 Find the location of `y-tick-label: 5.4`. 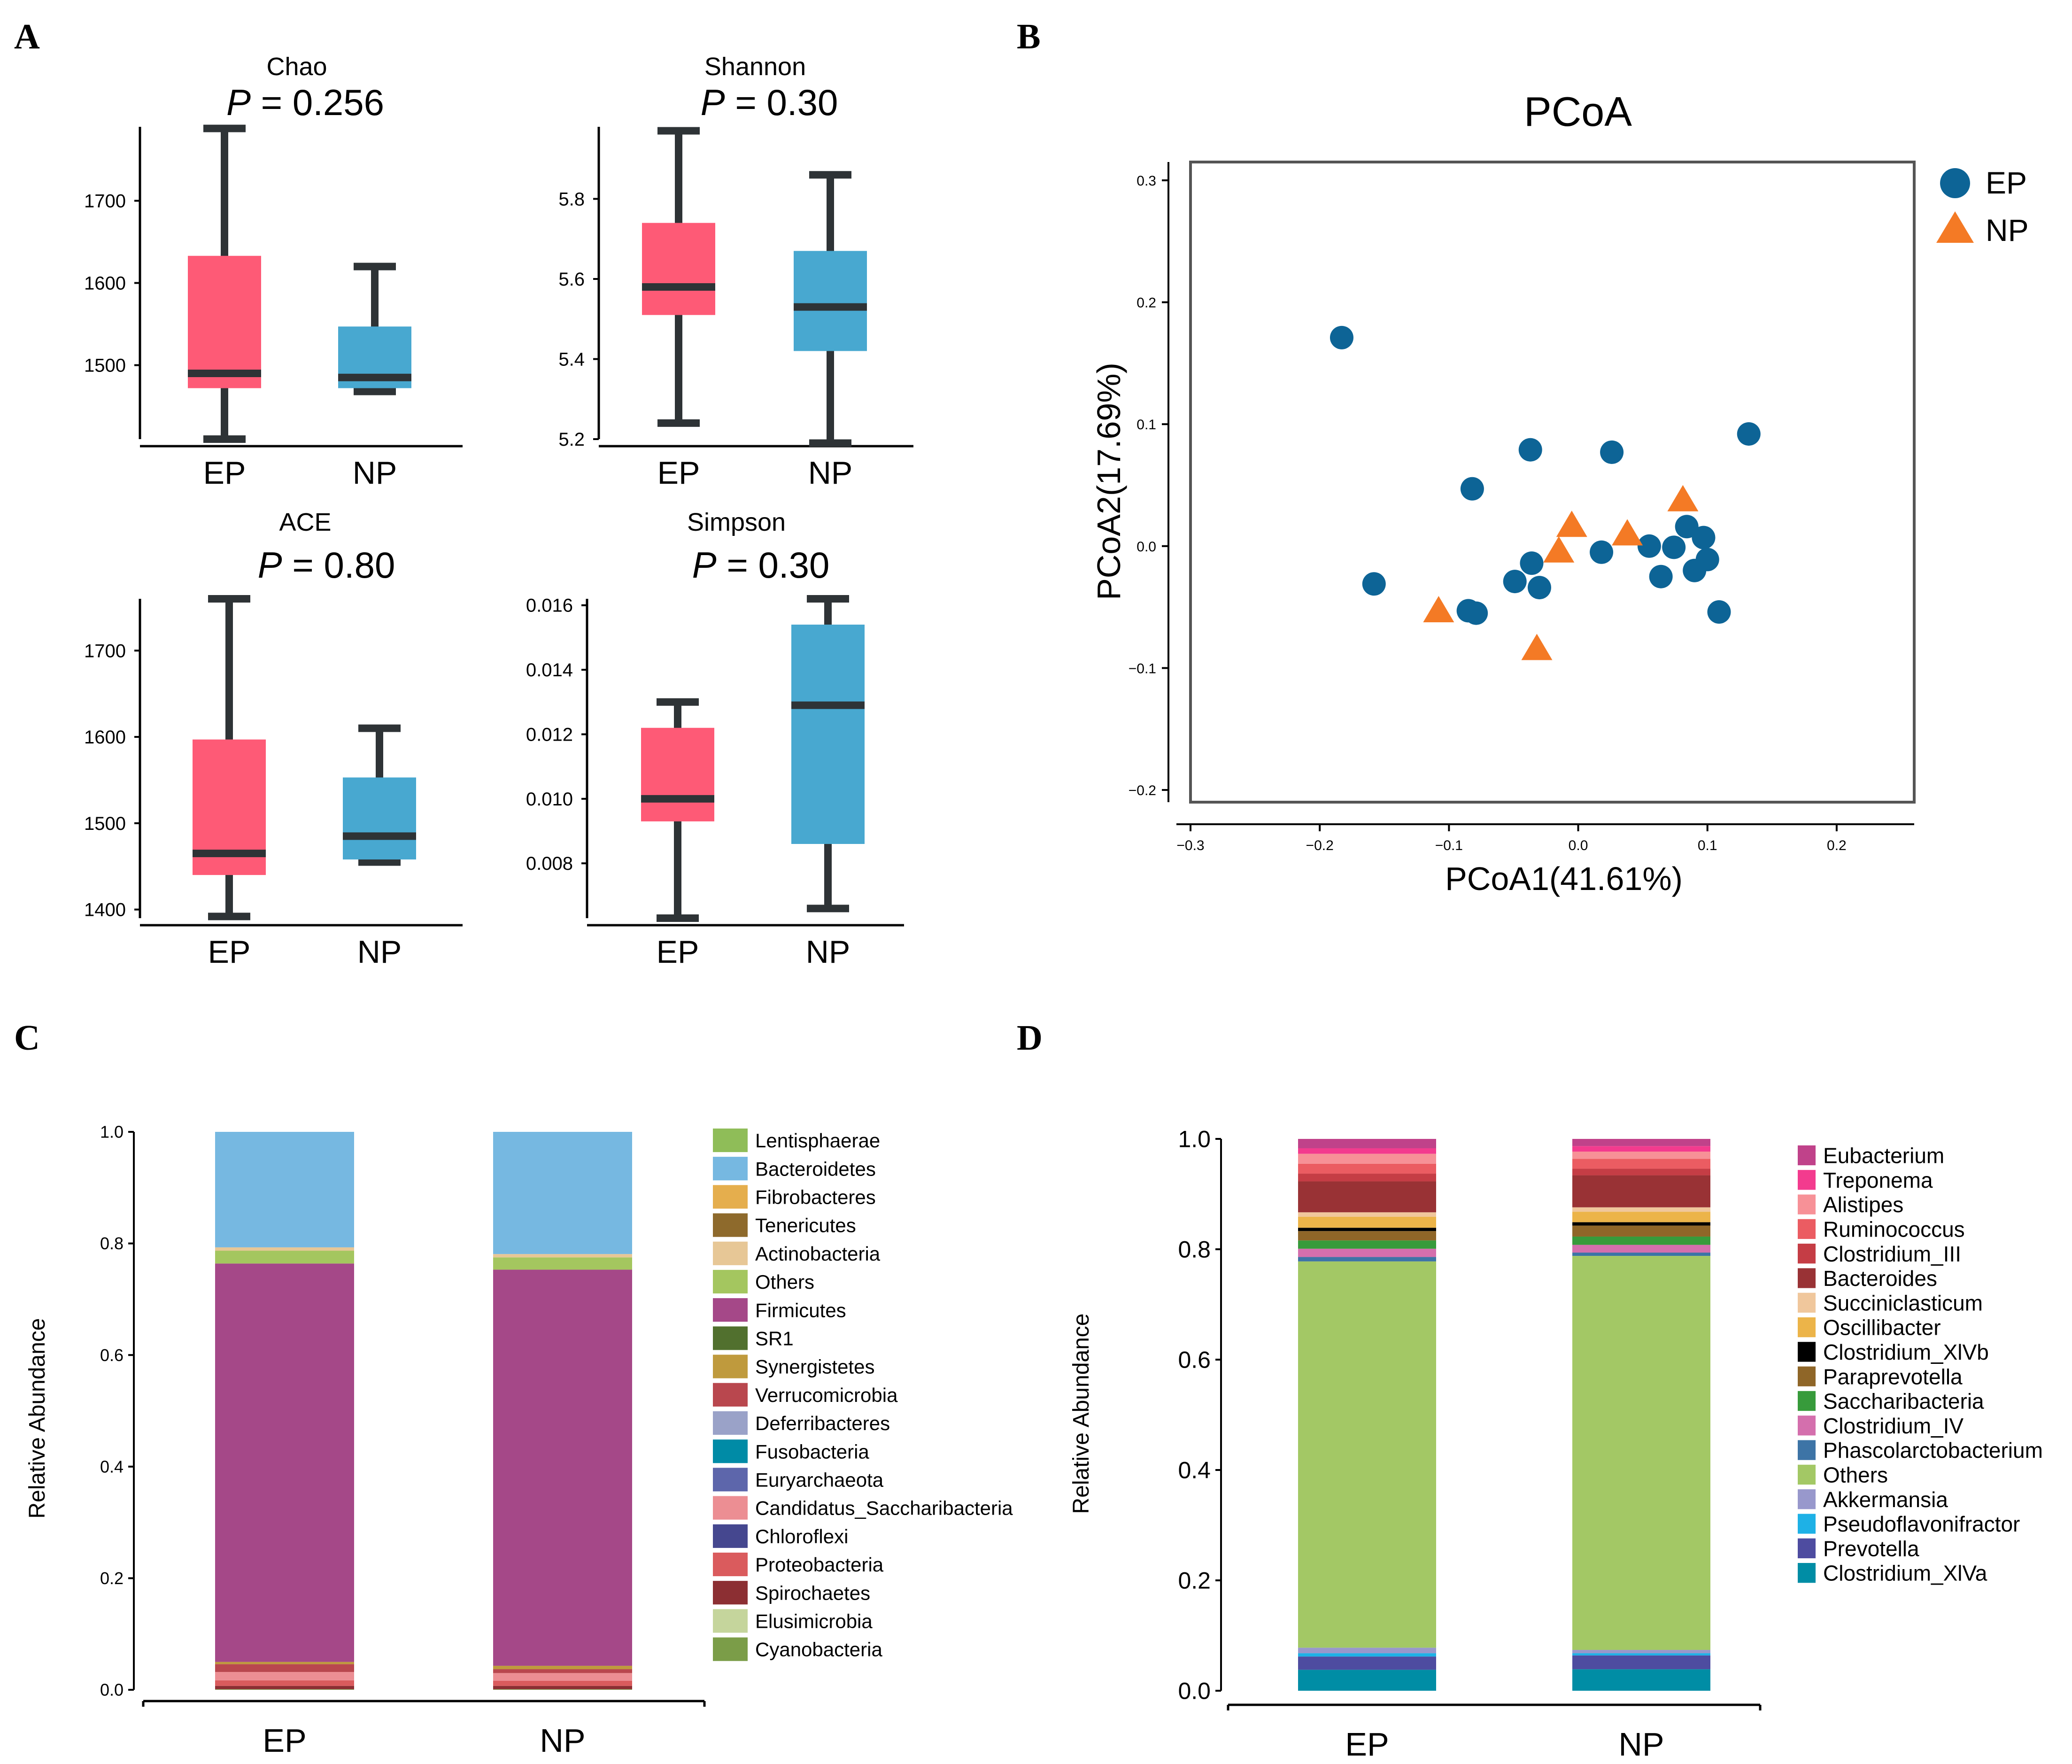

y-tick-label: 5.4 is located at coordinates (571, 359).